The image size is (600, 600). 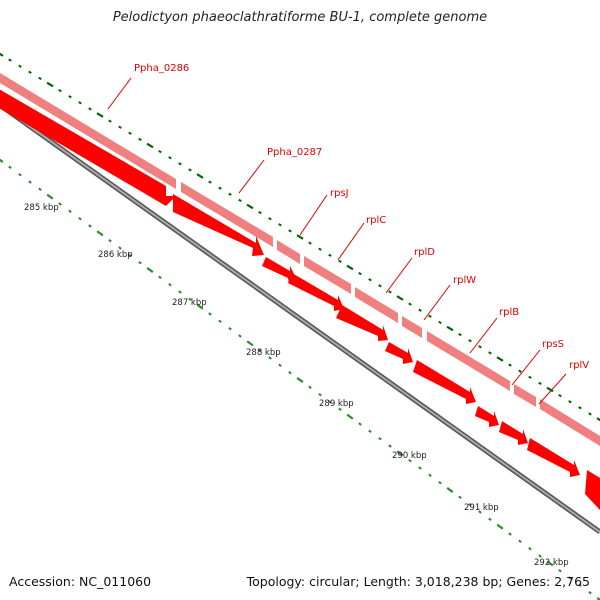 What do you see at coordinates (468, 361) in the screenshot?
I see `gene-block-rplb` at bounding box center [468, 361].